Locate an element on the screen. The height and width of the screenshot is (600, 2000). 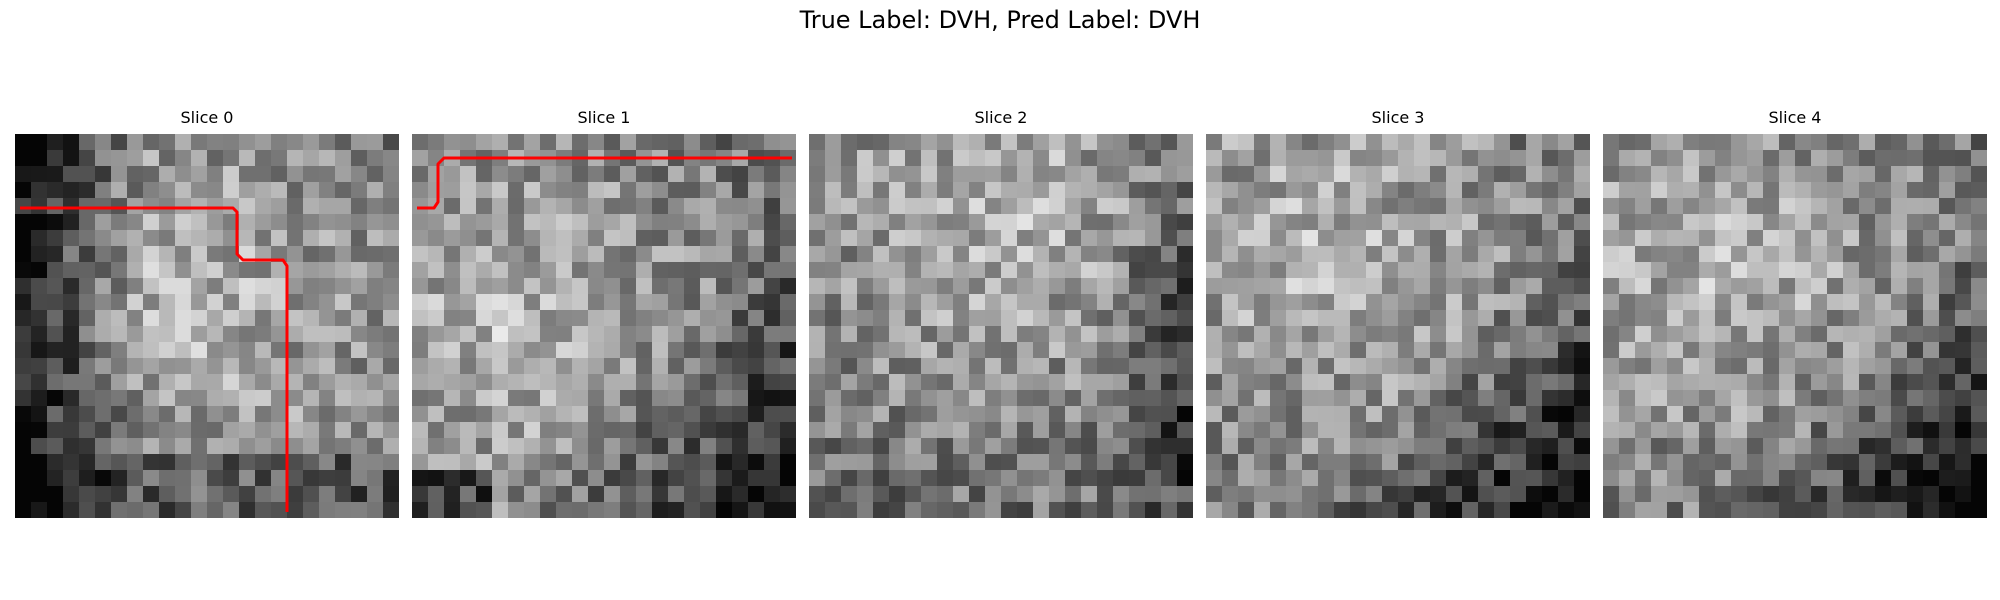
slice-title-0: Slice 0 is located at coordinates (207, 117).